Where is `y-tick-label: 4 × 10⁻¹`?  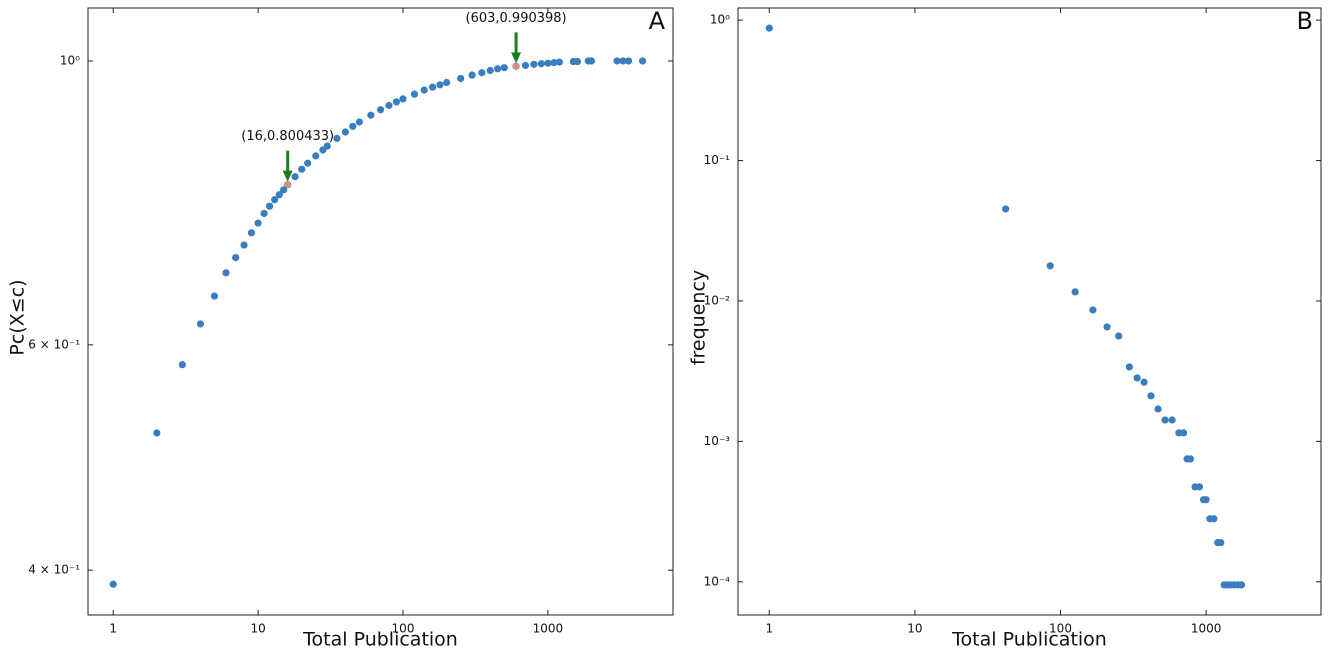
y-tick-label: 4 × 10⁻¹ is located at coordinates (54, 570).